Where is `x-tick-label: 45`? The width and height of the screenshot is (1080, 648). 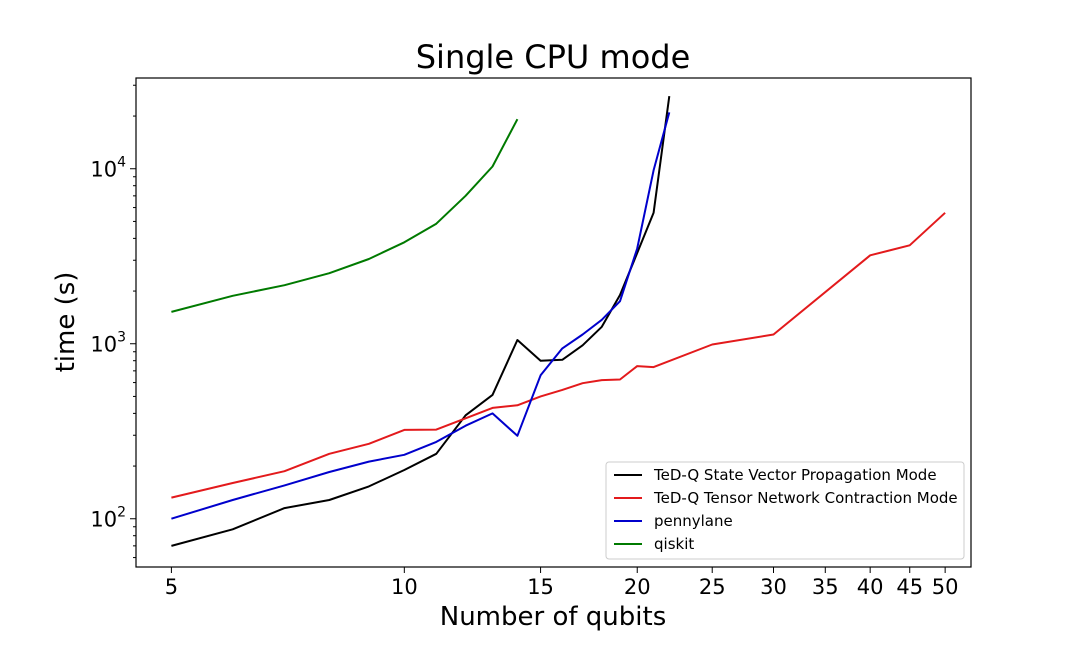
x-tick-label: 45 is located at coordinates (909, 587).